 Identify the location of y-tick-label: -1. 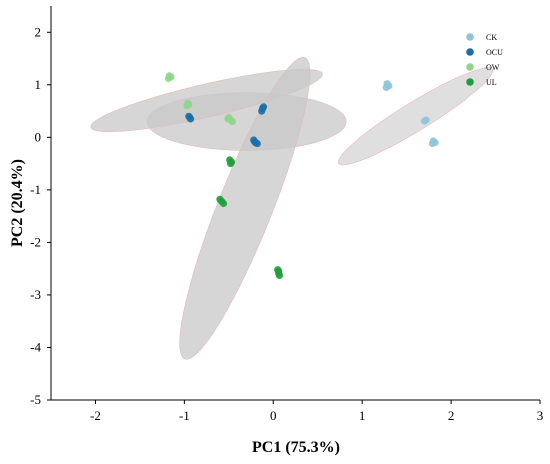
(35, 189).